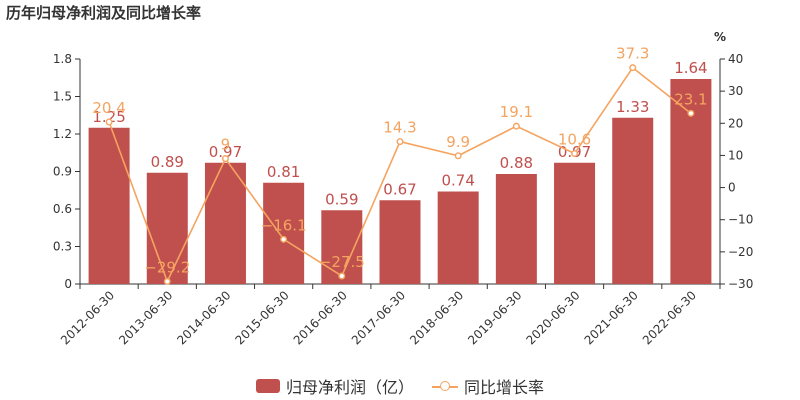 The width and height of the screenshot is (800, 400). I want to click on legend-item-bar: 归母净利润（亿）, so click(334, 386).